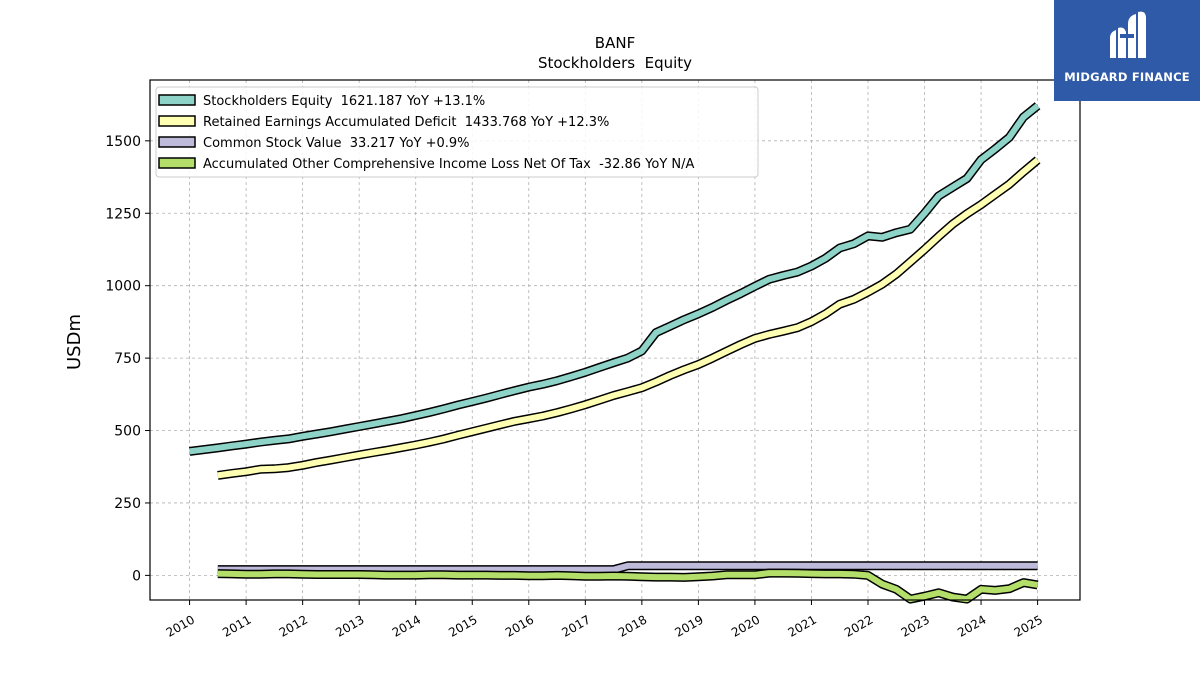  Describe the element at coordinates (236, 625) in the screenshot. I see `x-tick-label: 2011` at that location.